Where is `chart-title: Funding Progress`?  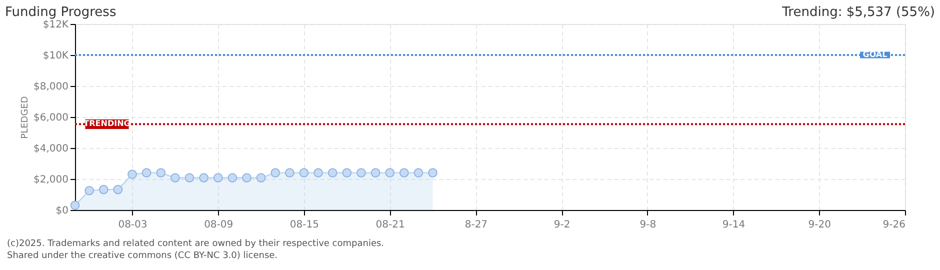 chart-title: Funding Progress is located at coordinates (60, 12).